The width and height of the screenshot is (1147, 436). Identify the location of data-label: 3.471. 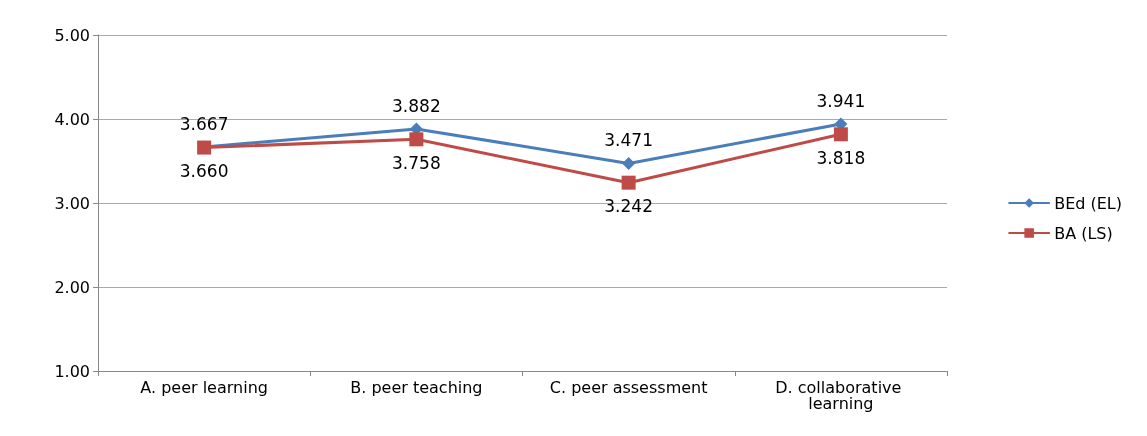
(628, 140).